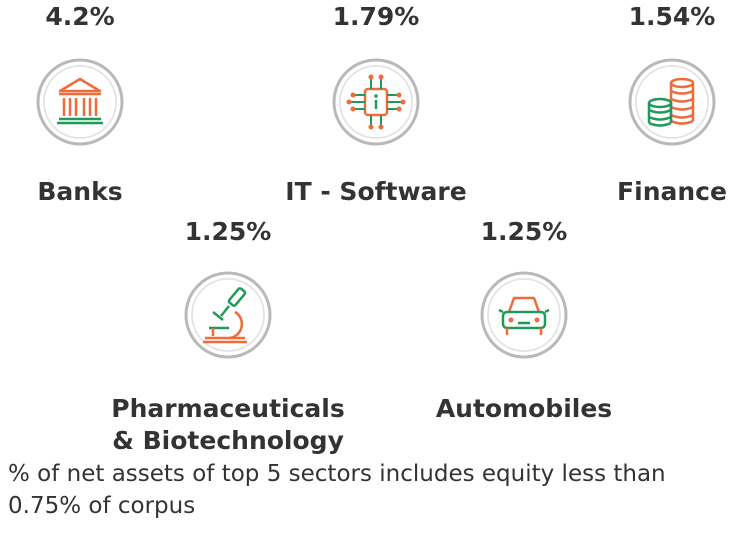 The height and width of the screenshot is (533, 736). I want to click on sector-label: Banks, so click(100, 192).